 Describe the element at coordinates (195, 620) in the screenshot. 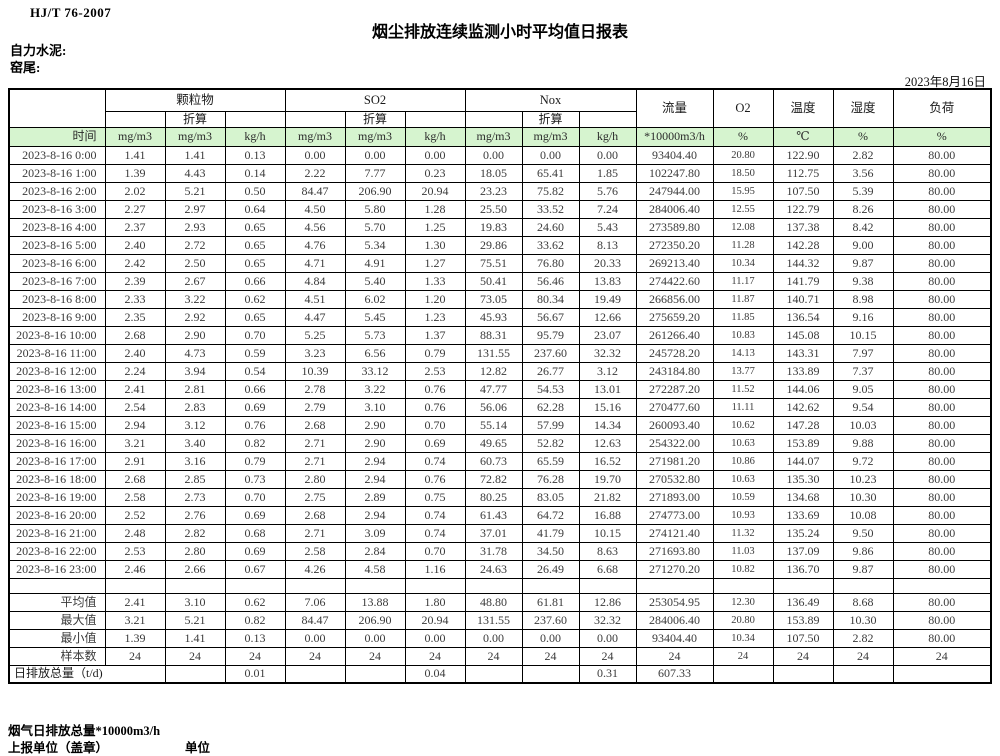

I see `value-cell: 5.21` at that location.